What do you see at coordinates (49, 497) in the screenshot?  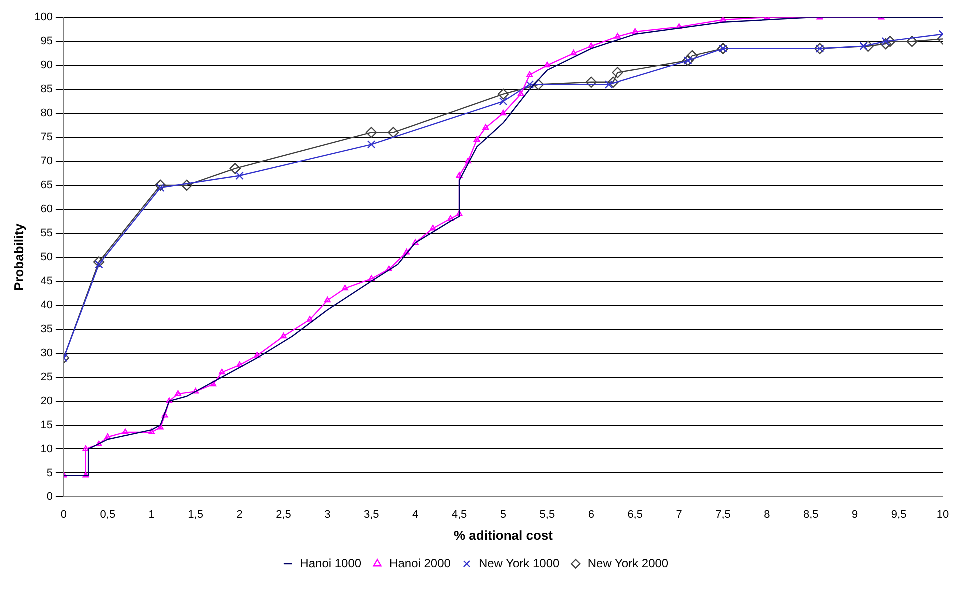 I see `y-tick-label: 0` at bounding box center [49, 497].